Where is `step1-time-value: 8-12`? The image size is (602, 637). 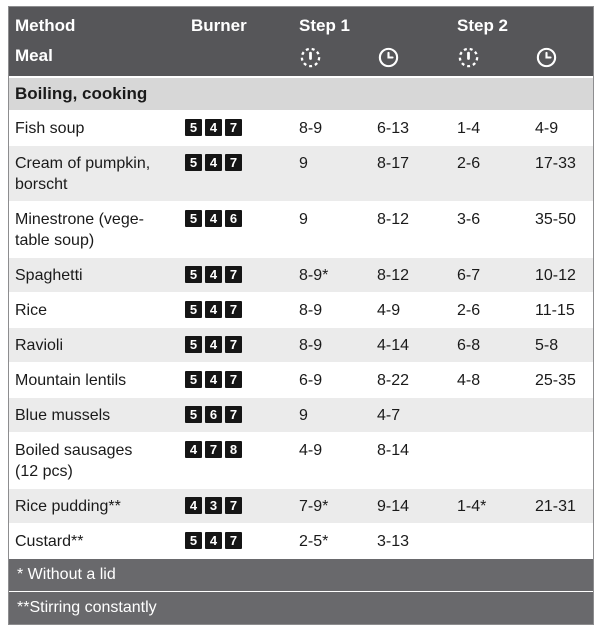 step1-time-value: 8-12 is located at coordinates (393, 219).